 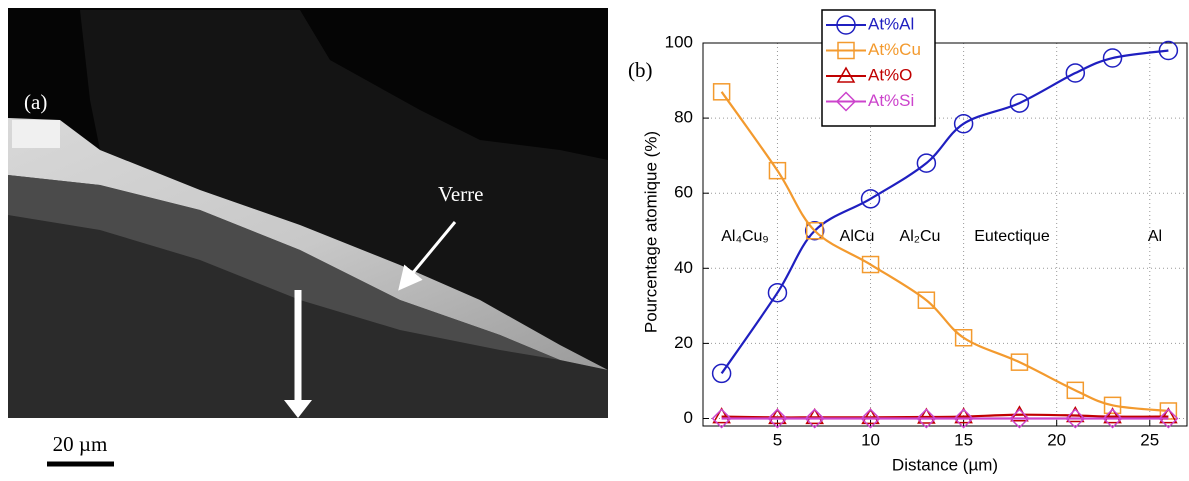 What do you see at coordinates (777, 439) in the screenshot?
I see `x-tick-label: 5` at bounding box center [777, 439].